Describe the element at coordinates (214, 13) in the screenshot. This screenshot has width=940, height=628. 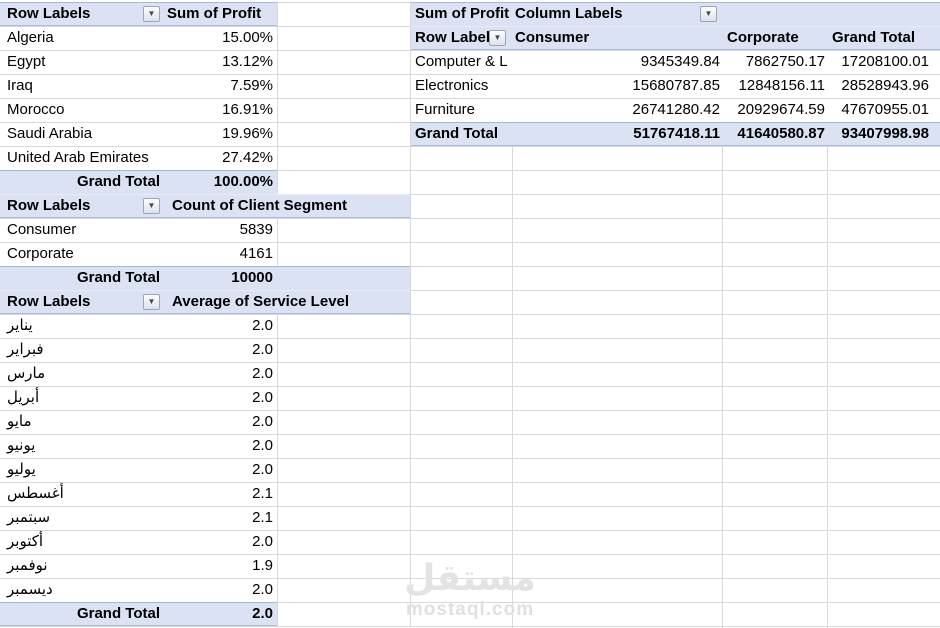
I see `pivot1-values-header: Sum of Profit` at that location.